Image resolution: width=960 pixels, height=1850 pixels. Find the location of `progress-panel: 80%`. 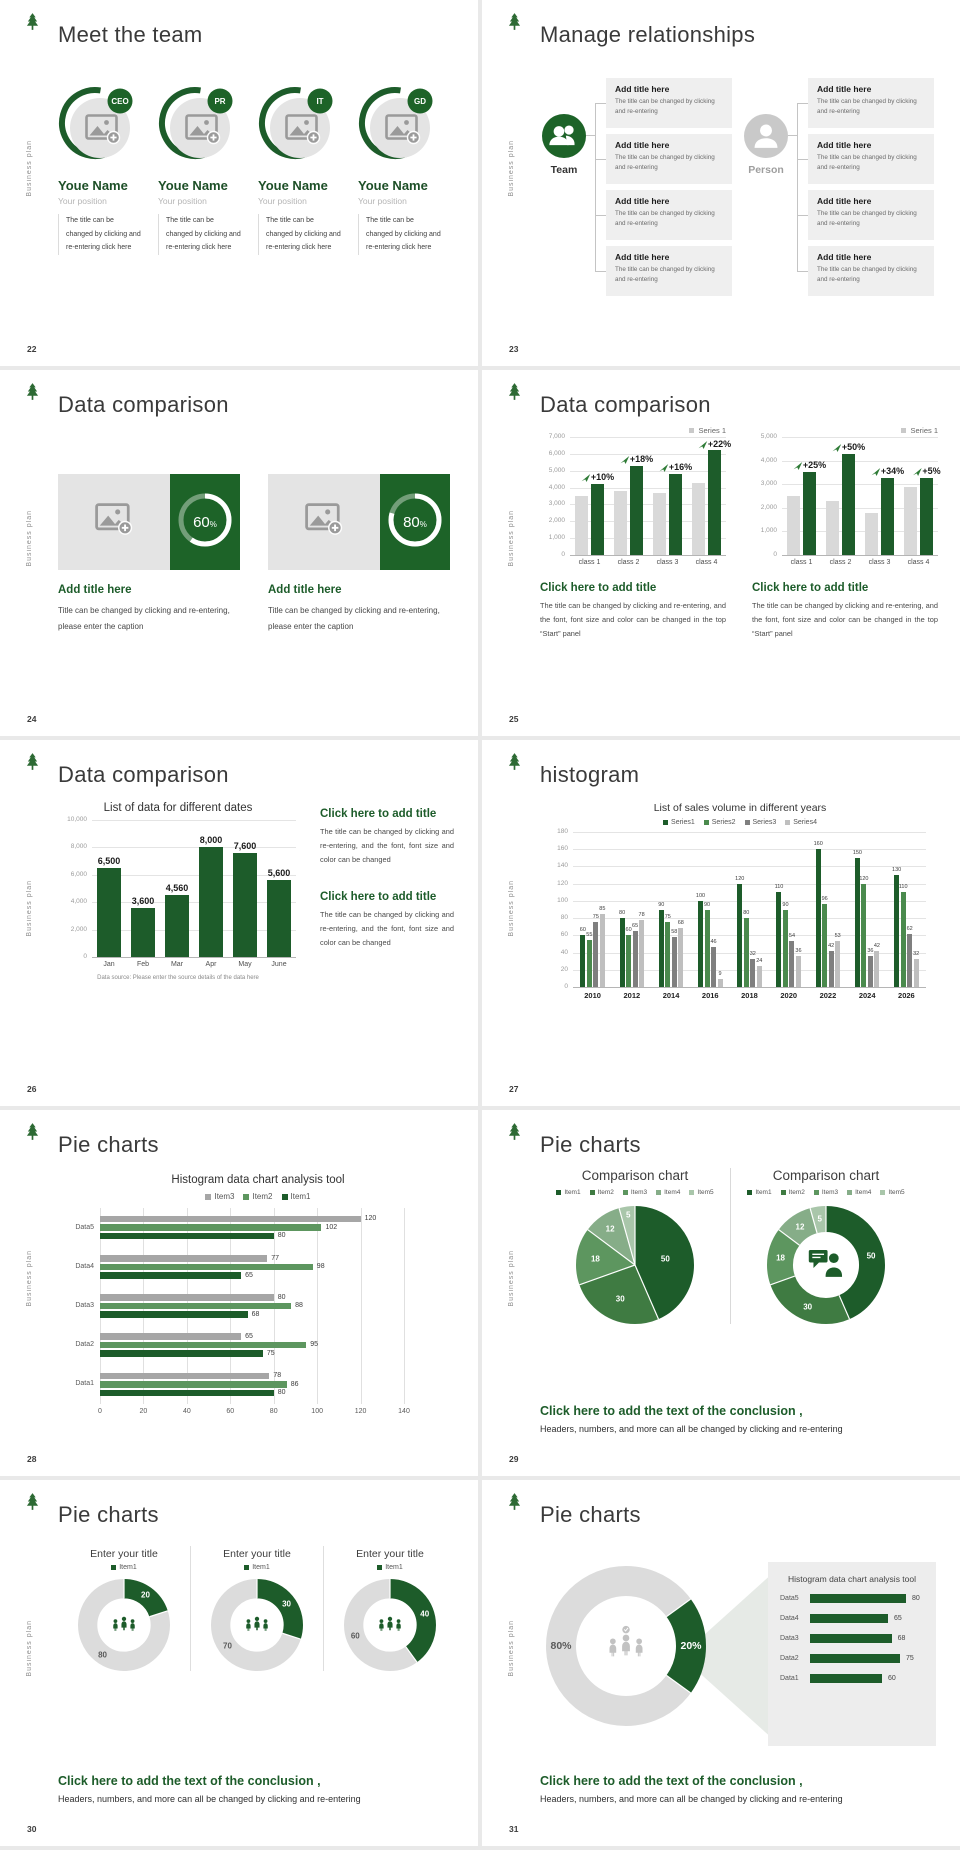

progress-panel: 80% is located at coordinates (415, 522).